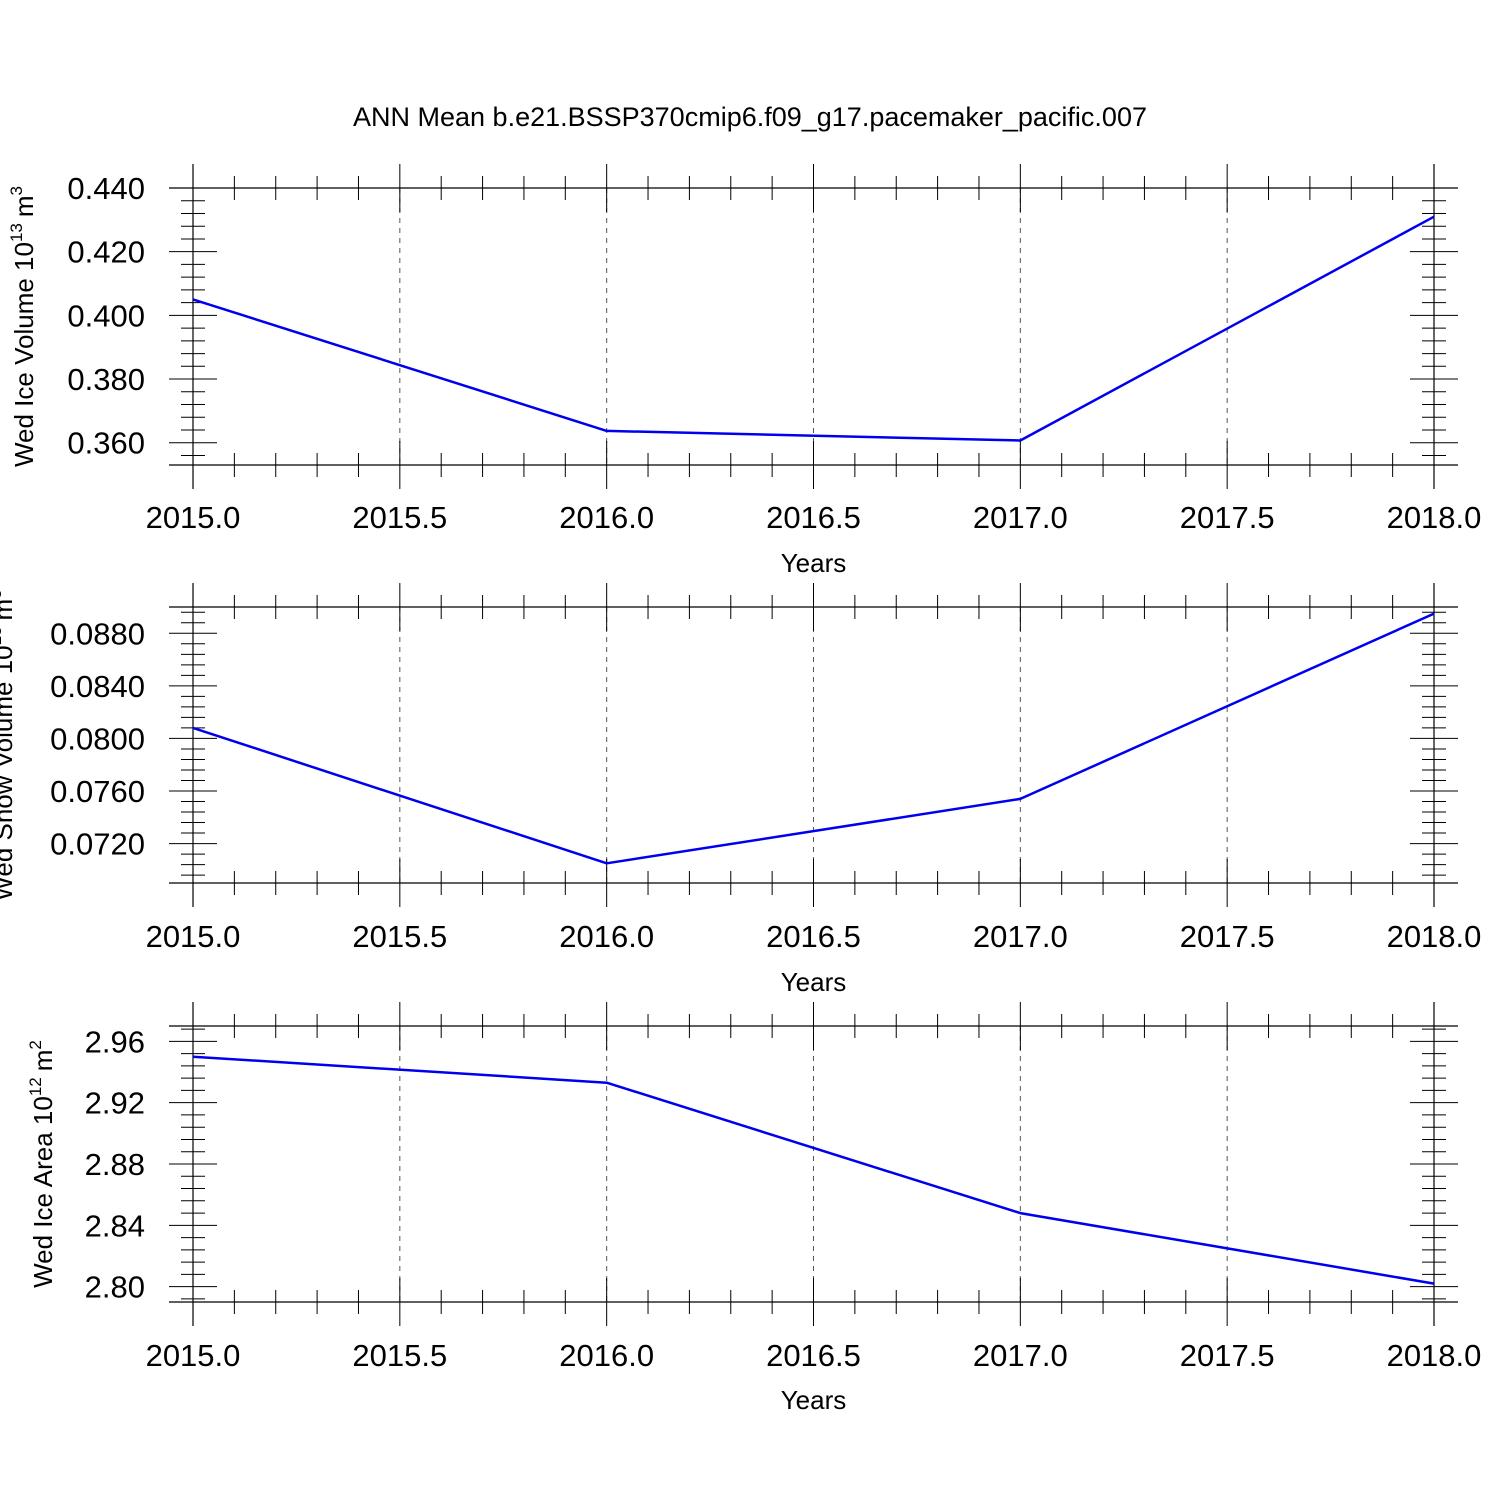  Describe the element at coordinates (106, 188) in the screenshot. I see `y-tick-label: 0.440` at that location.